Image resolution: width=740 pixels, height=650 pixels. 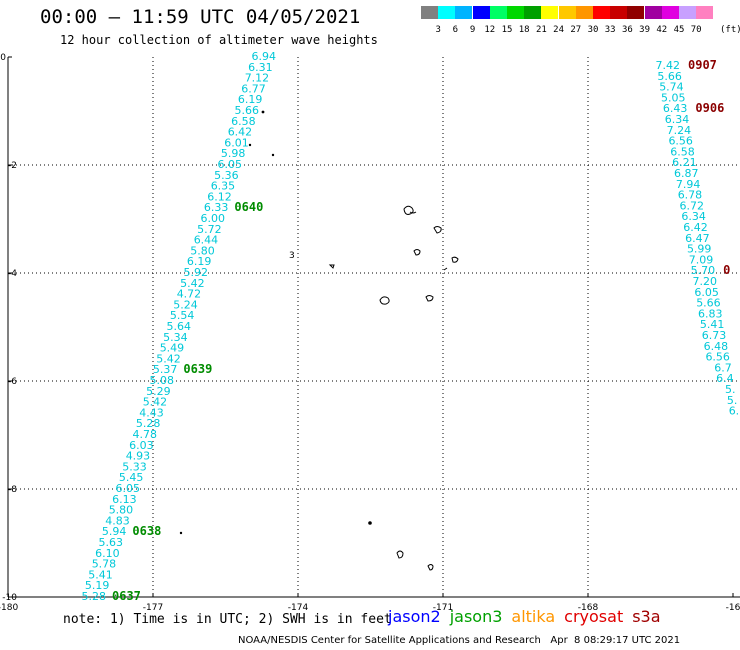 What do you see at coordinates (645, 30) in the screenshot?
I see `color-scale-label: 39` at bounding box center [645, 30].